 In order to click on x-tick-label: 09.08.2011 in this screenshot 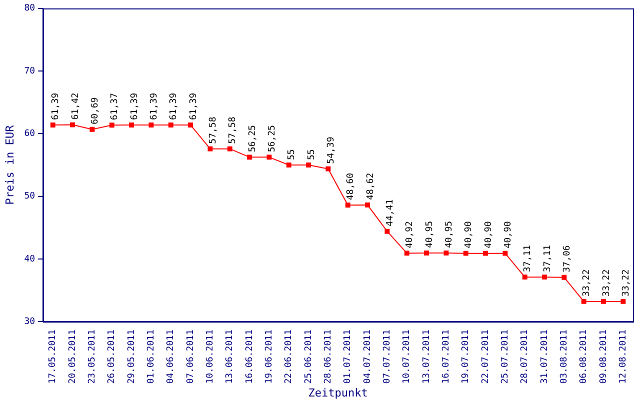, I will do `click(603, 357)`.